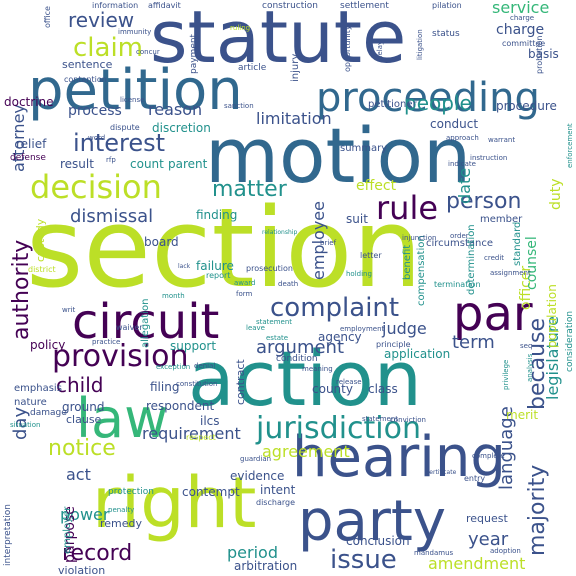 The image size is (576, 576). I want to click on word-sentence: sentence, so click(87, 64).